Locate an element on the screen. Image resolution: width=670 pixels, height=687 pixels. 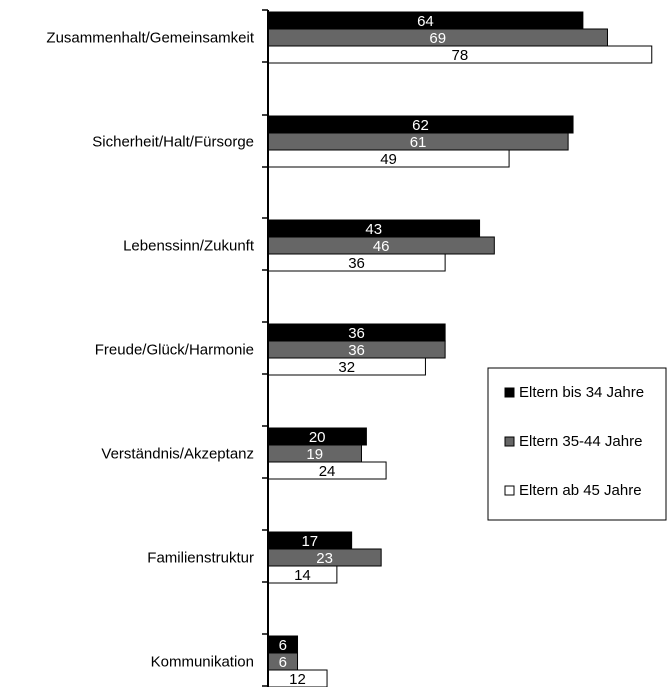
data-label: 78 is located at coordinates (460, 55).